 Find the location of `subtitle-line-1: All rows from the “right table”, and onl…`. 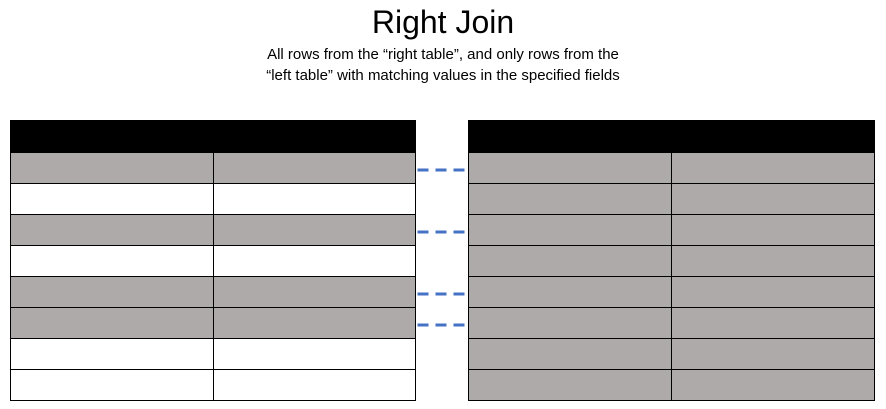

subtitle-line-1: All rows from the “right table”, and onl… is located at coordinates (443, 54).